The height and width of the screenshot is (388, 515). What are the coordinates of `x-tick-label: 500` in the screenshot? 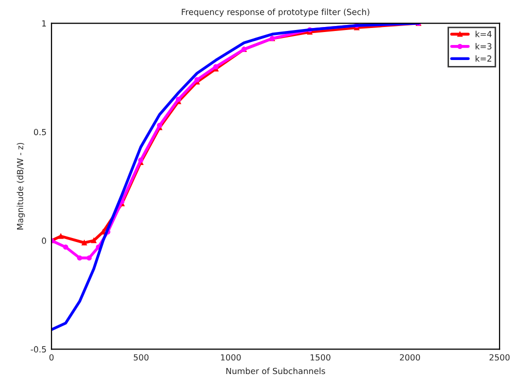 It's located at (141, 357).